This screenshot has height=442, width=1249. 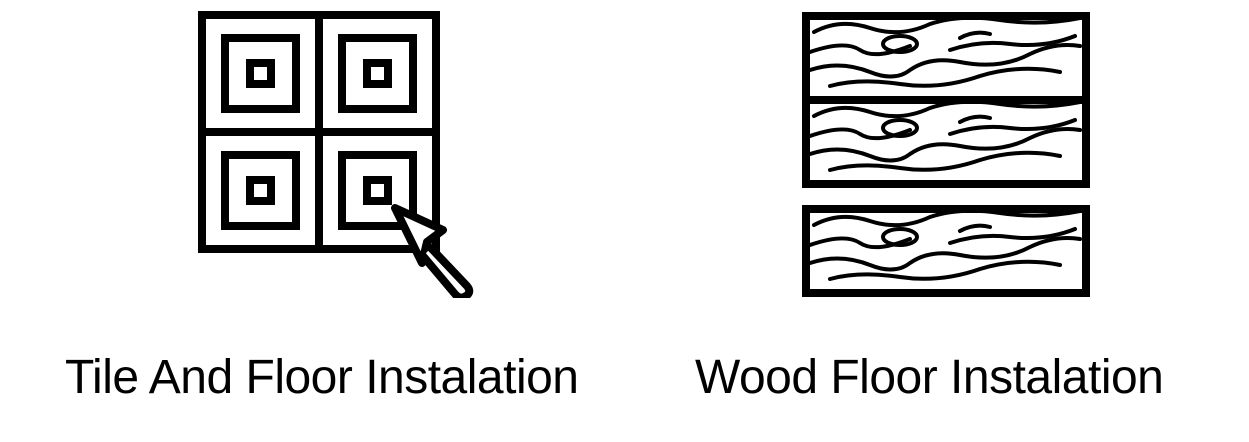 I want to click on wood-floor-installation-label: Wood Floor Instalation, so click(x=929, y=377).